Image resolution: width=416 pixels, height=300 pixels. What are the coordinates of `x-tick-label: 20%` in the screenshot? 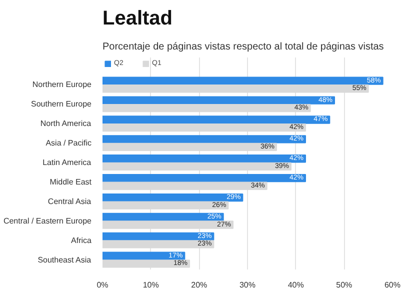 It's located at (199, 285).